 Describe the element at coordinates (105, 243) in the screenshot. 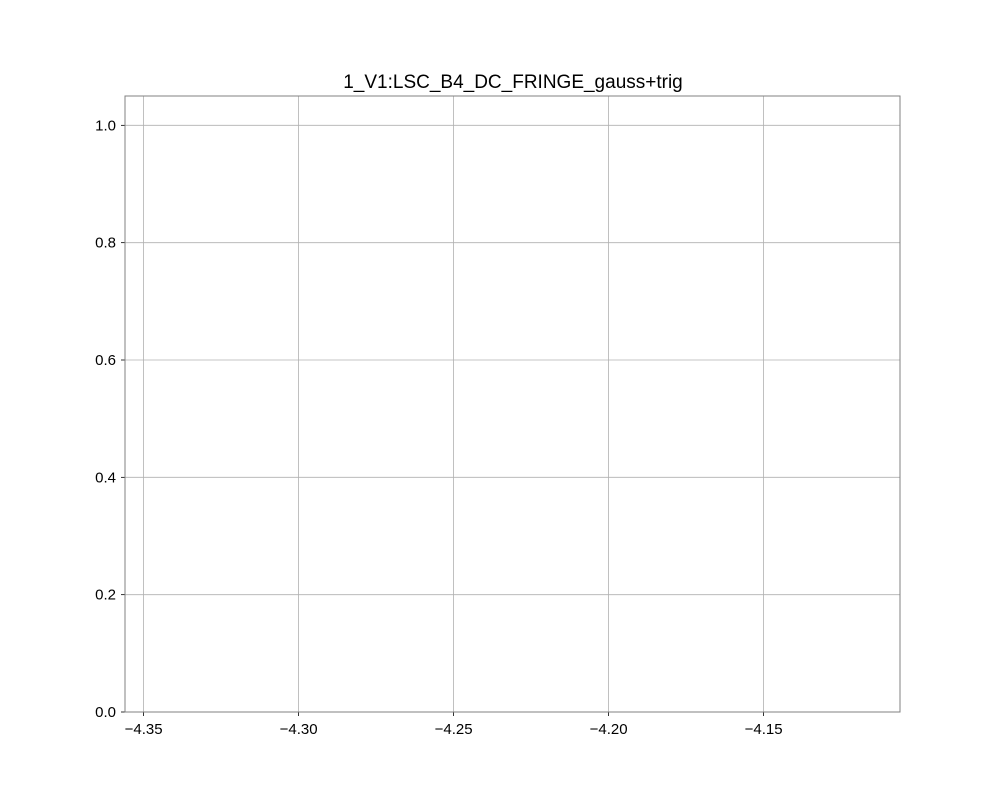

I see `y-tick-label: 0.8` at that location.